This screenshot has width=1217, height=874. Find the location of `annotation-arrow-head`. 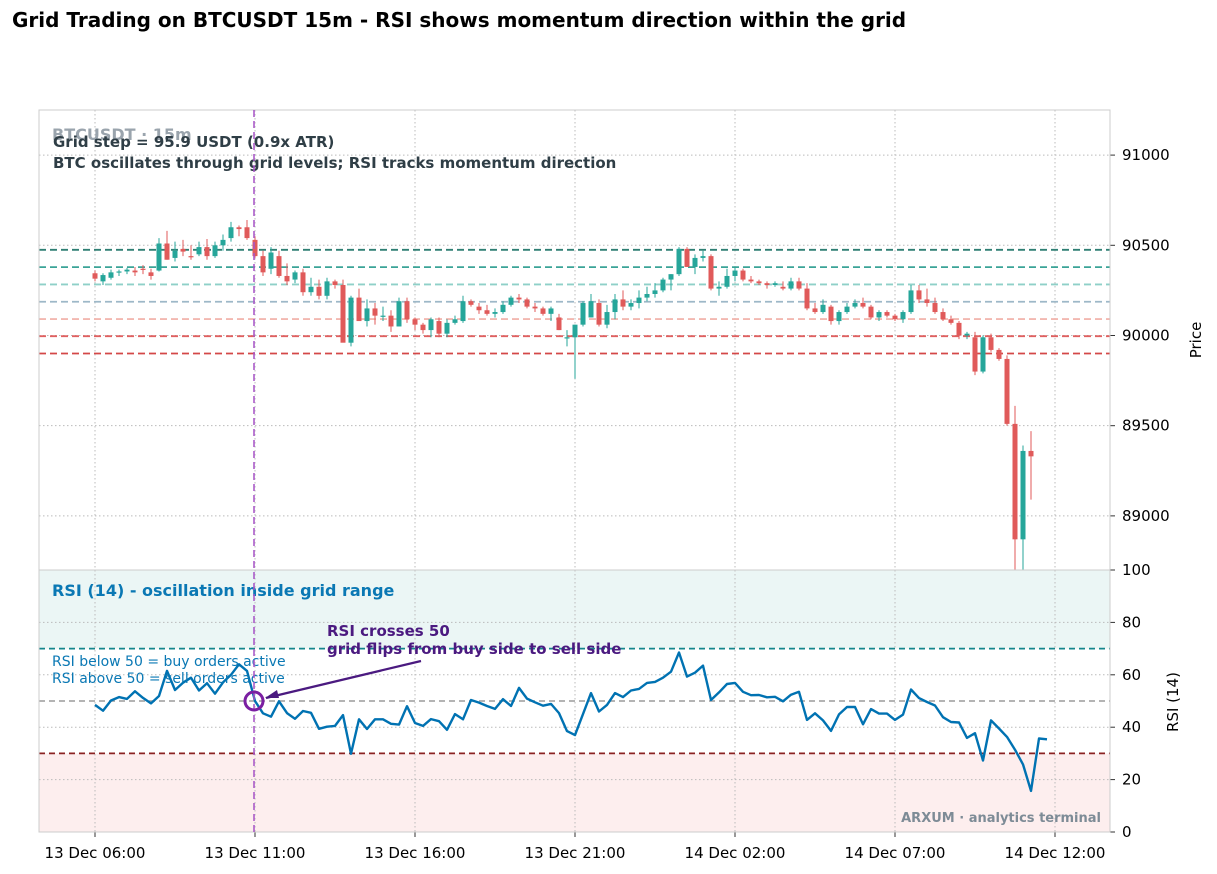

annotation-arrow-head is located at coordinates (272, 694).